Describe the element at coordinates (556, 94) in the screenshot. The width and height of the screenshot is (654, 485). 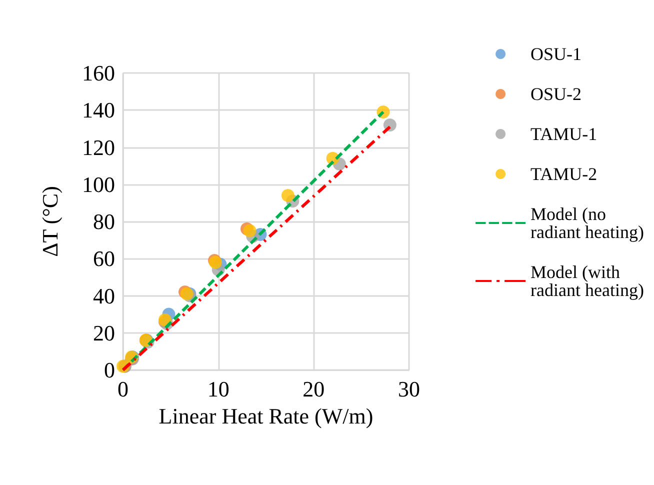
I see `legend-label: OSU-2` at that location.